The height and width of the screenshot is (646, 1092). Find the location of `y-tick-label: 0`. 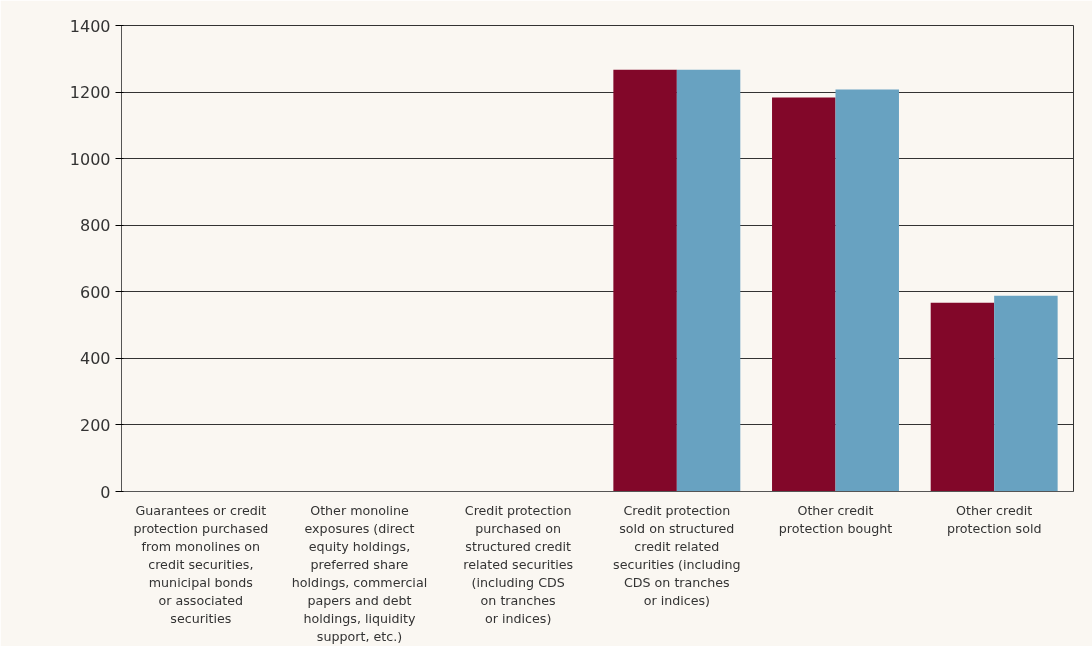

y-tick-label: 0 is located at coordinates (105, 492).